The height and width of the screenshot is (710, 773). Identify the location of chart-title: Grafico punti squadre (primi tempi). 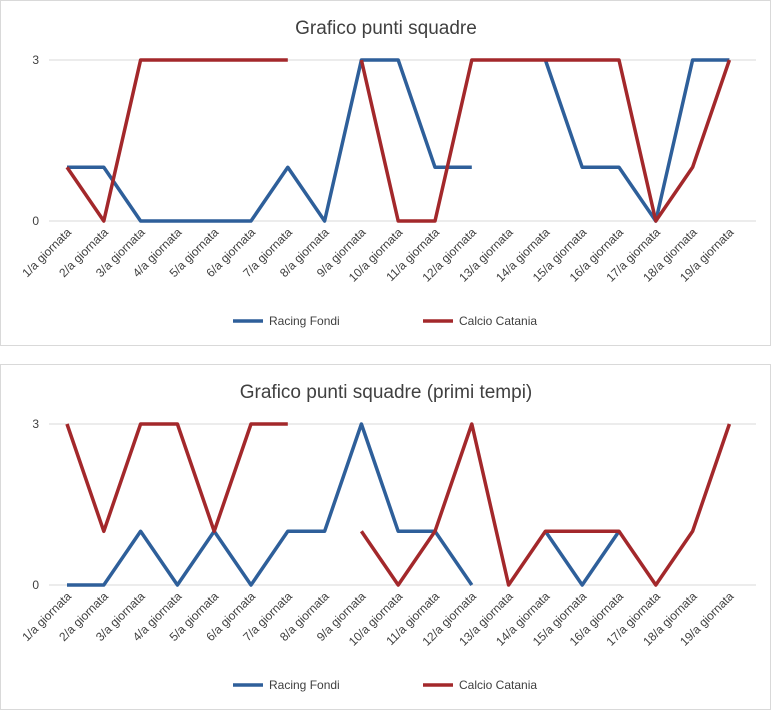
(386, 392).